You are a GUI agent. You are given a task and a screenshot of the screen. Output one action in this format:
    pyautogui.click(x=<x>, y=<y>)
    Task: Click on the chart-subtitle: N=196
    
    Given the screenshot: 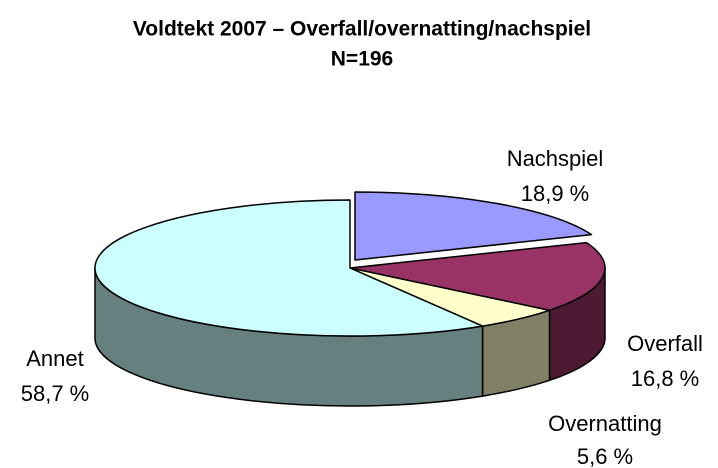 What is the action you would take?
    pyautogui.click(x=362, y=59)
    